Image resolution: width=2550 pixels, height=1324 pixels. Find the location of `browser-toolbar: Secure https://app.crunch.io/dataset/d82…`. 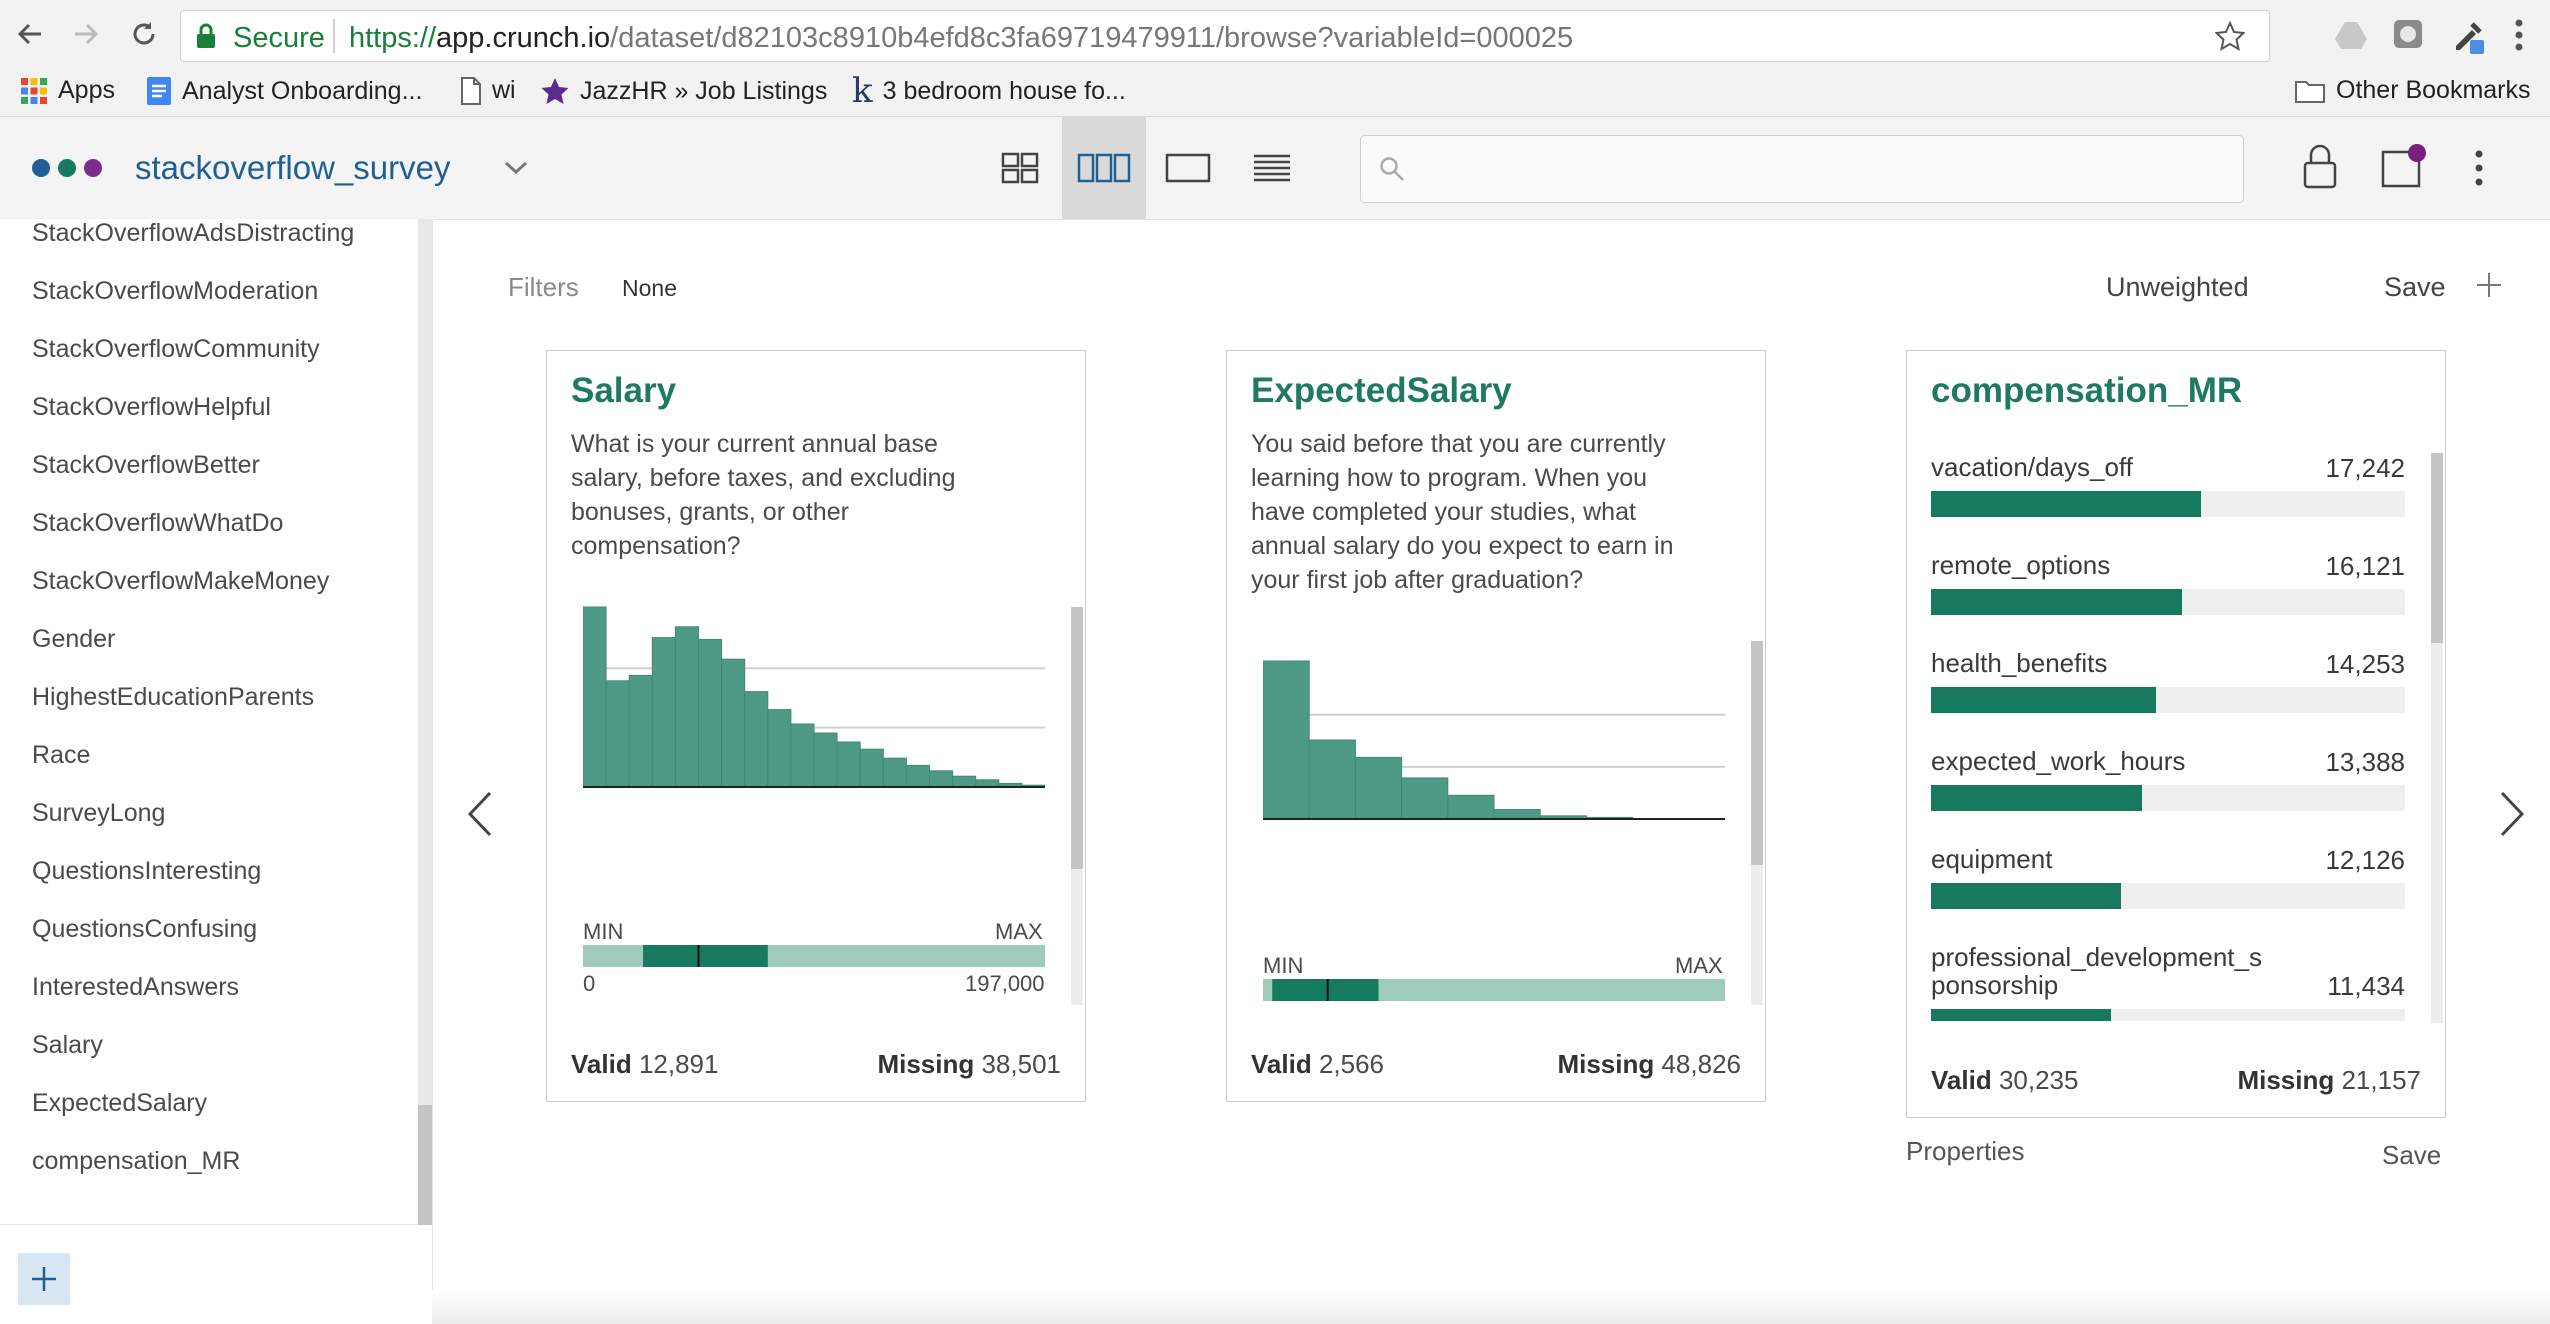

browser-toolbar: Secure https://app.crunch.io/dataset/d82… is located at coordinates (1275, 36).